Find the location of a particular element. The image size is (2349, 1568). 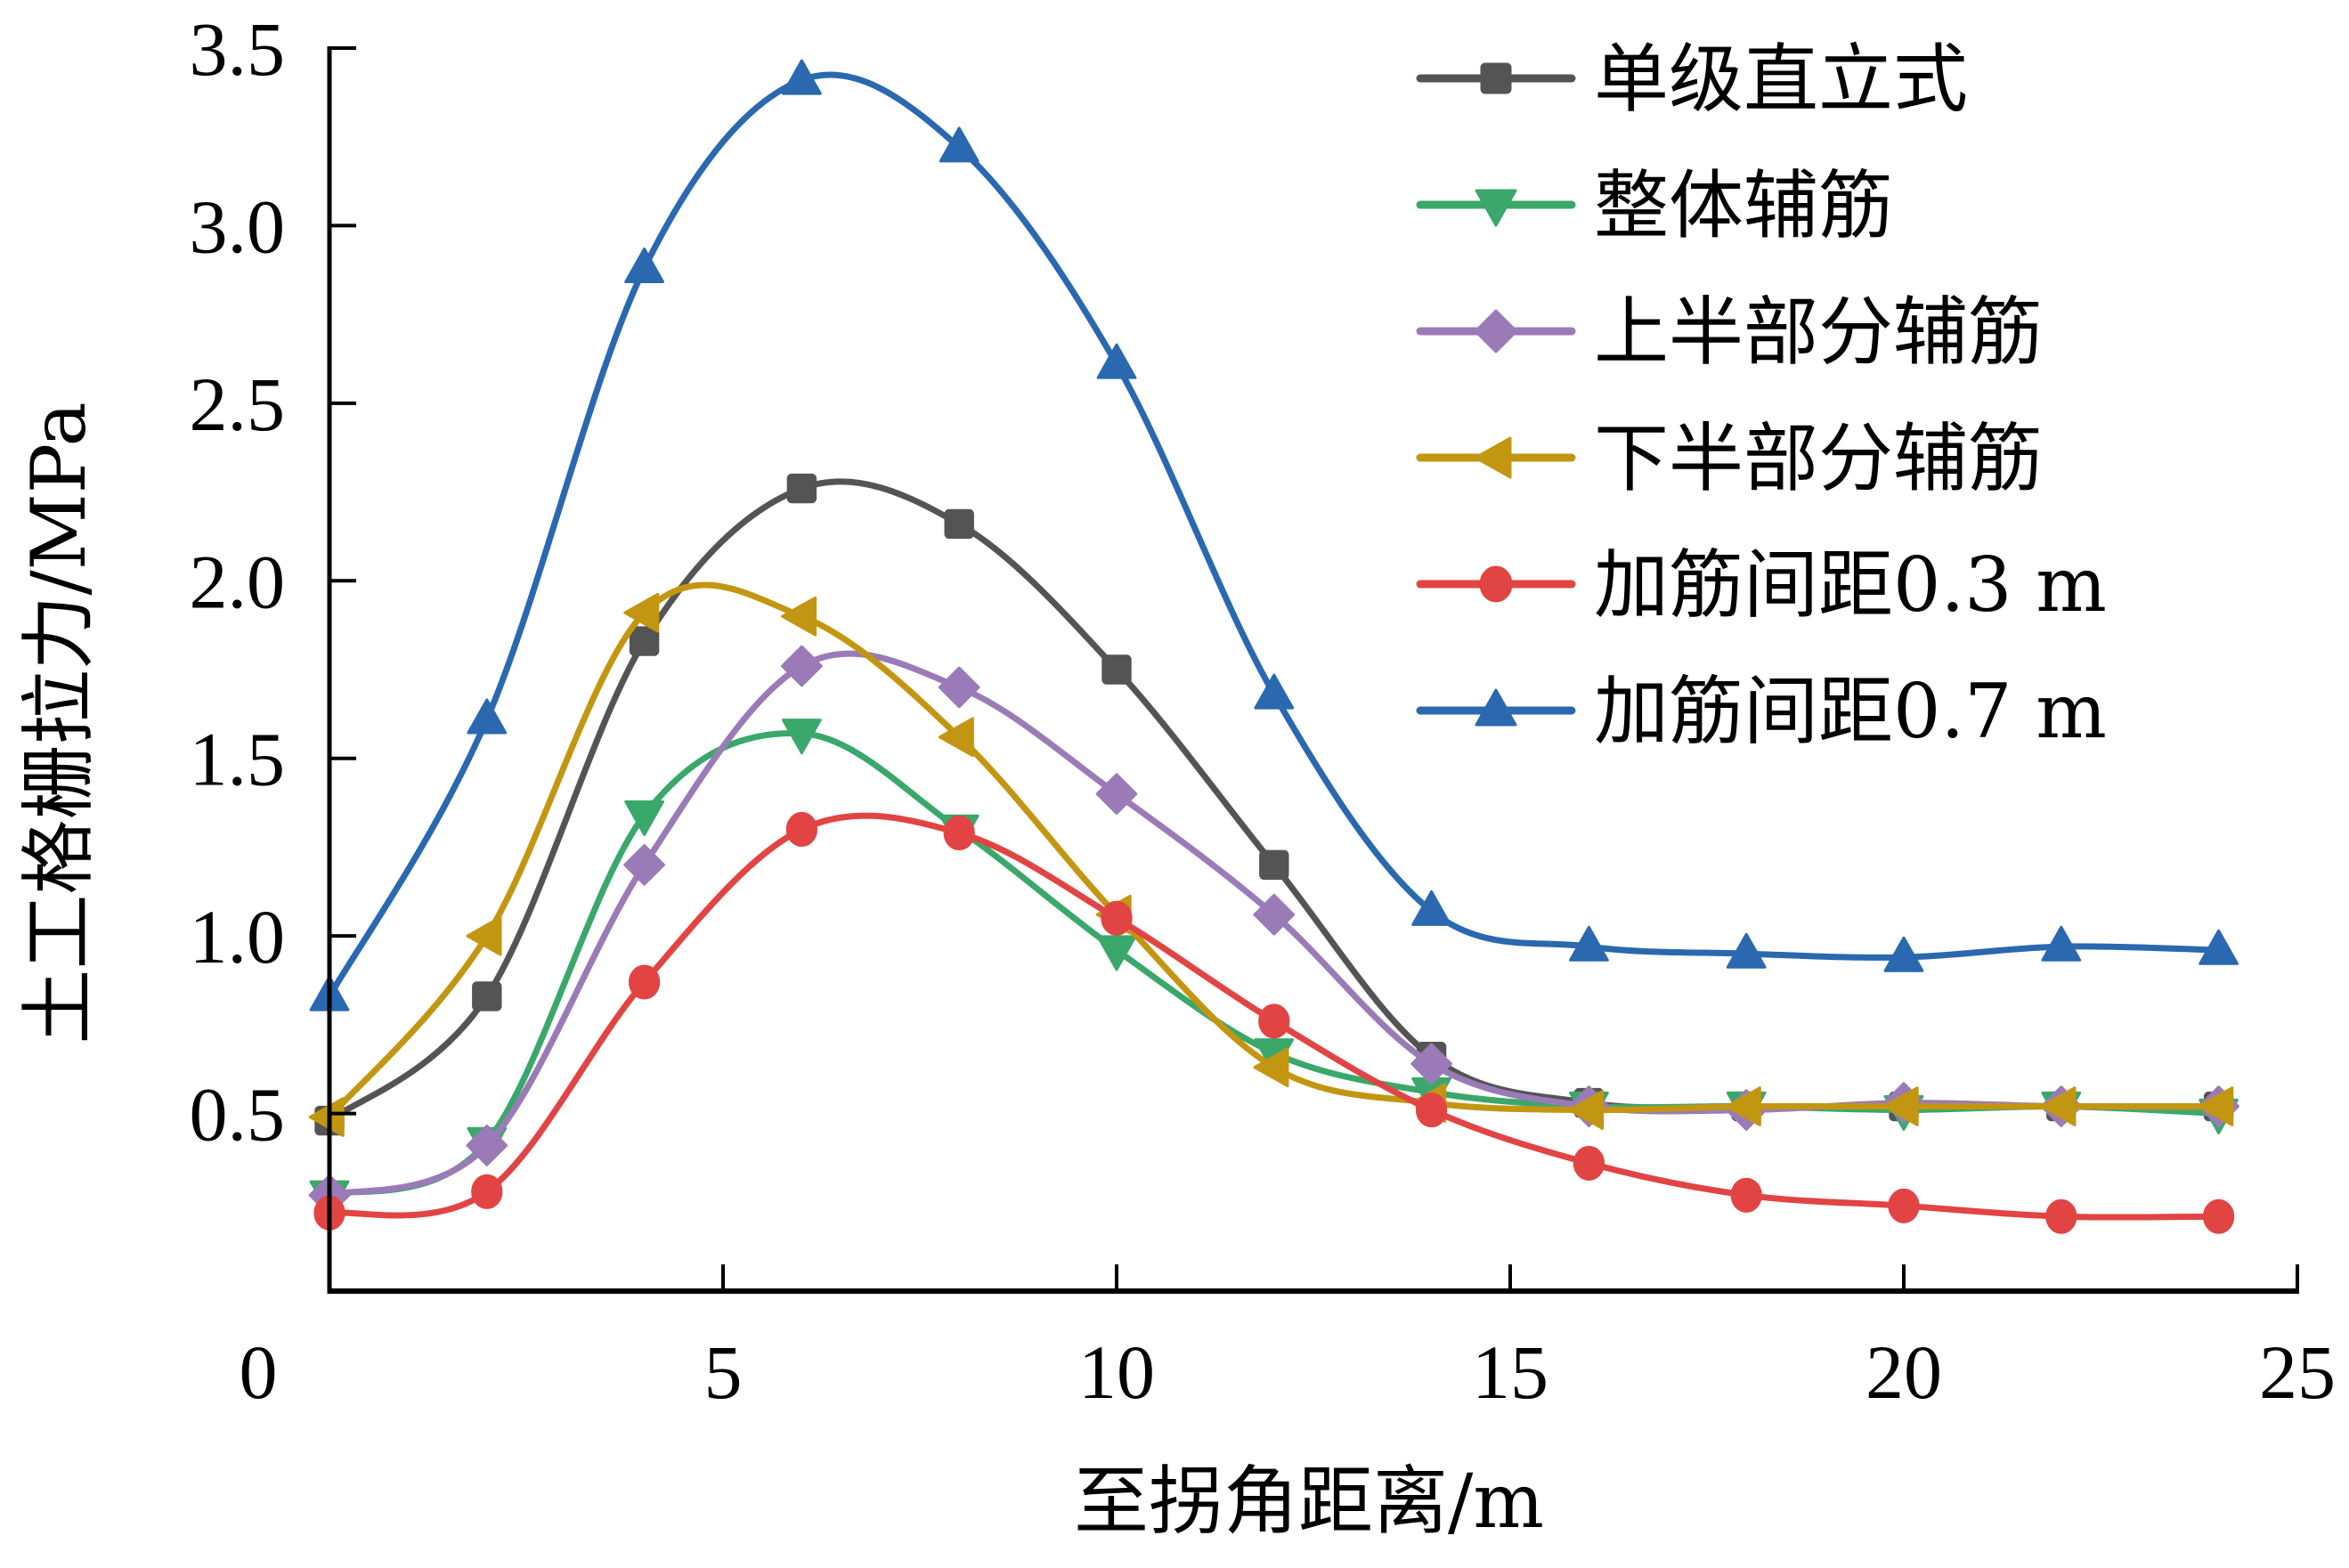

legend-item: 加筋间距0.7 m is located at coordinates (1761, 711).